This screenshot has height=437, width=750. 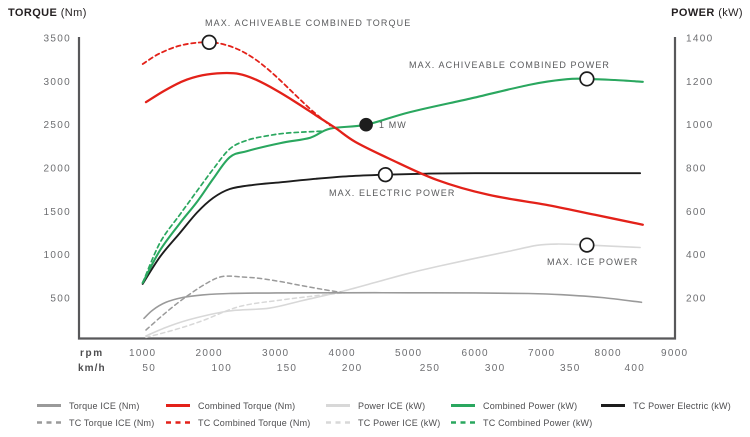 I want to click on rpm-tick-label: 7000, so click(x=541, y=353).